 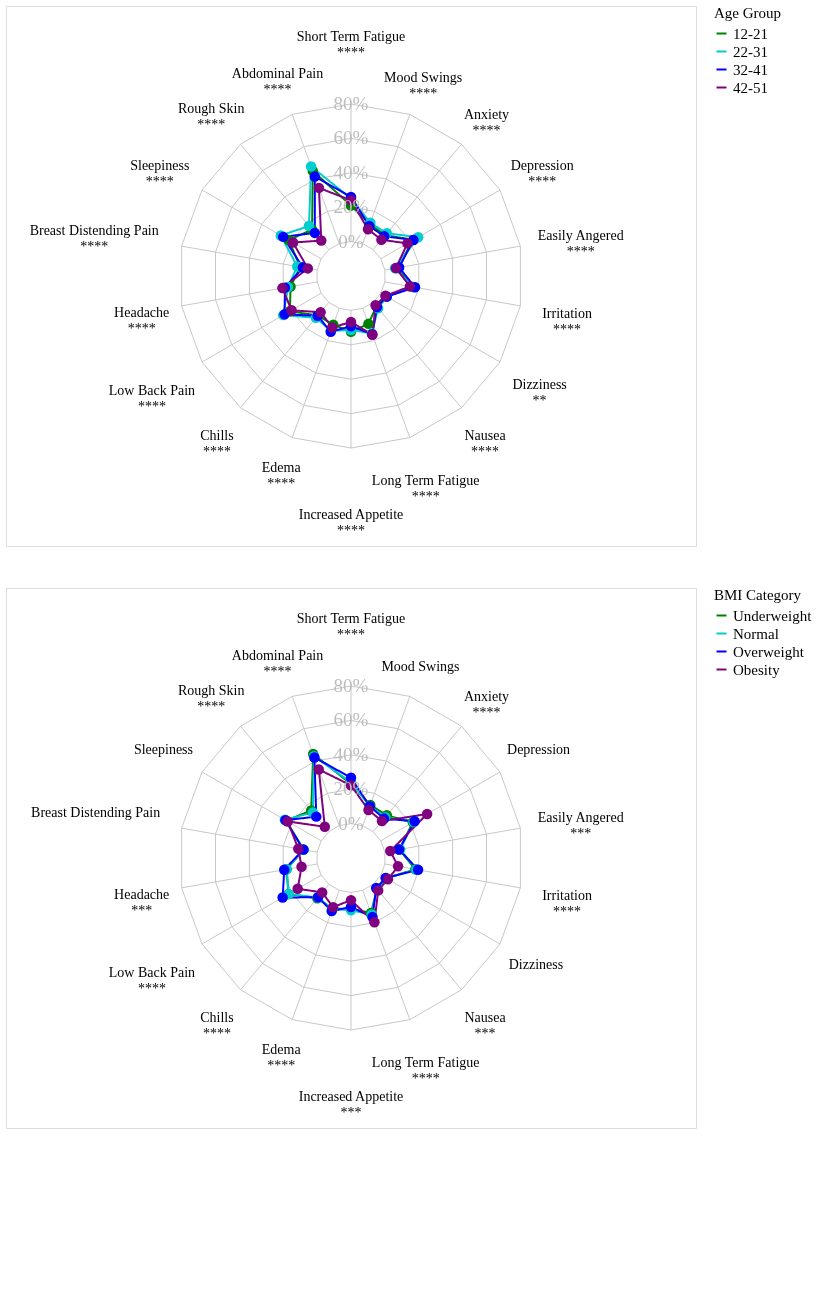 I want to click on spoke-label: Mood Swings ****, so click(x=423, y=85).